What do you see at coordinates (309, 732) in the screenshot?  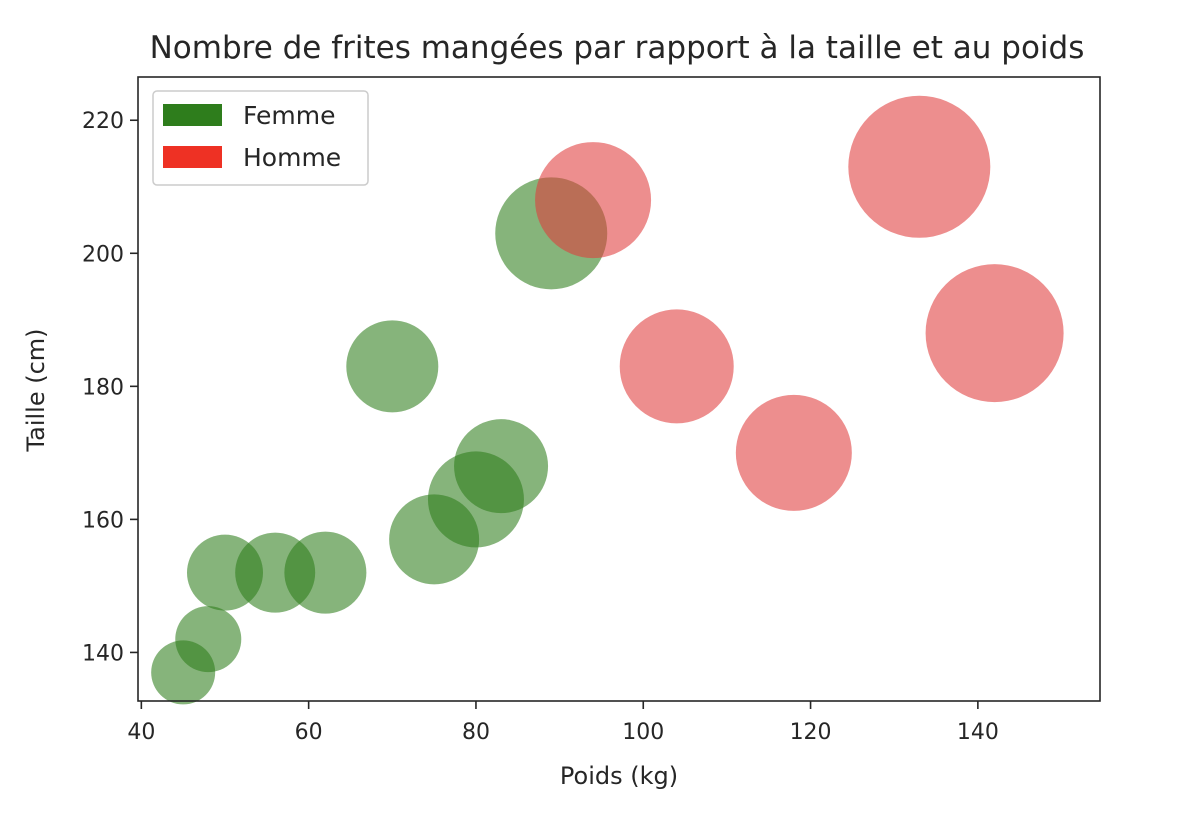 I see `x-tick-label: 60` at bounding box center [309, 732].